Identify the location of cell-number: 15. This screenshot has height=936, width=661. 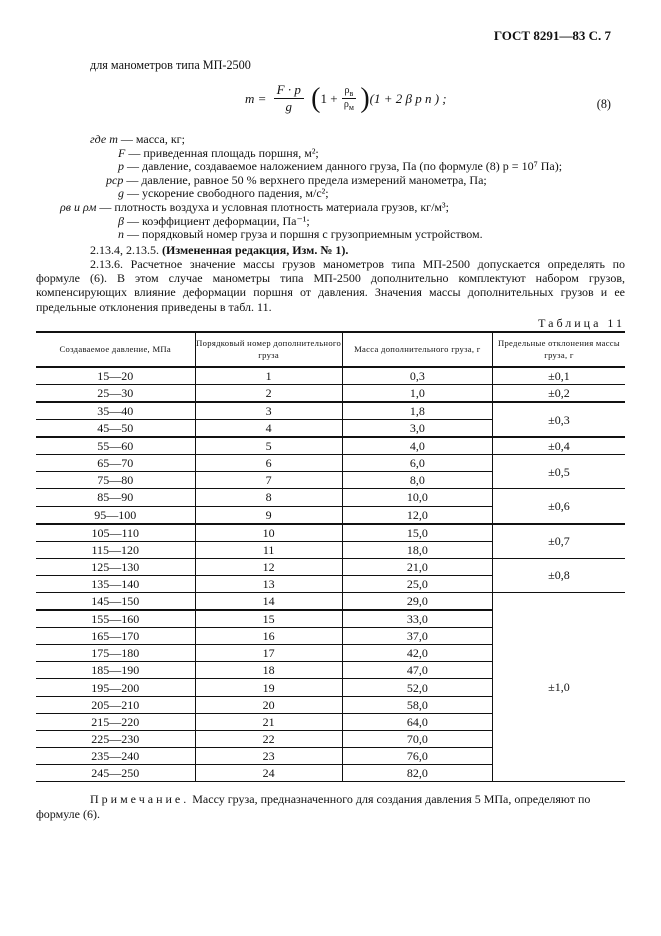
(268, 619).